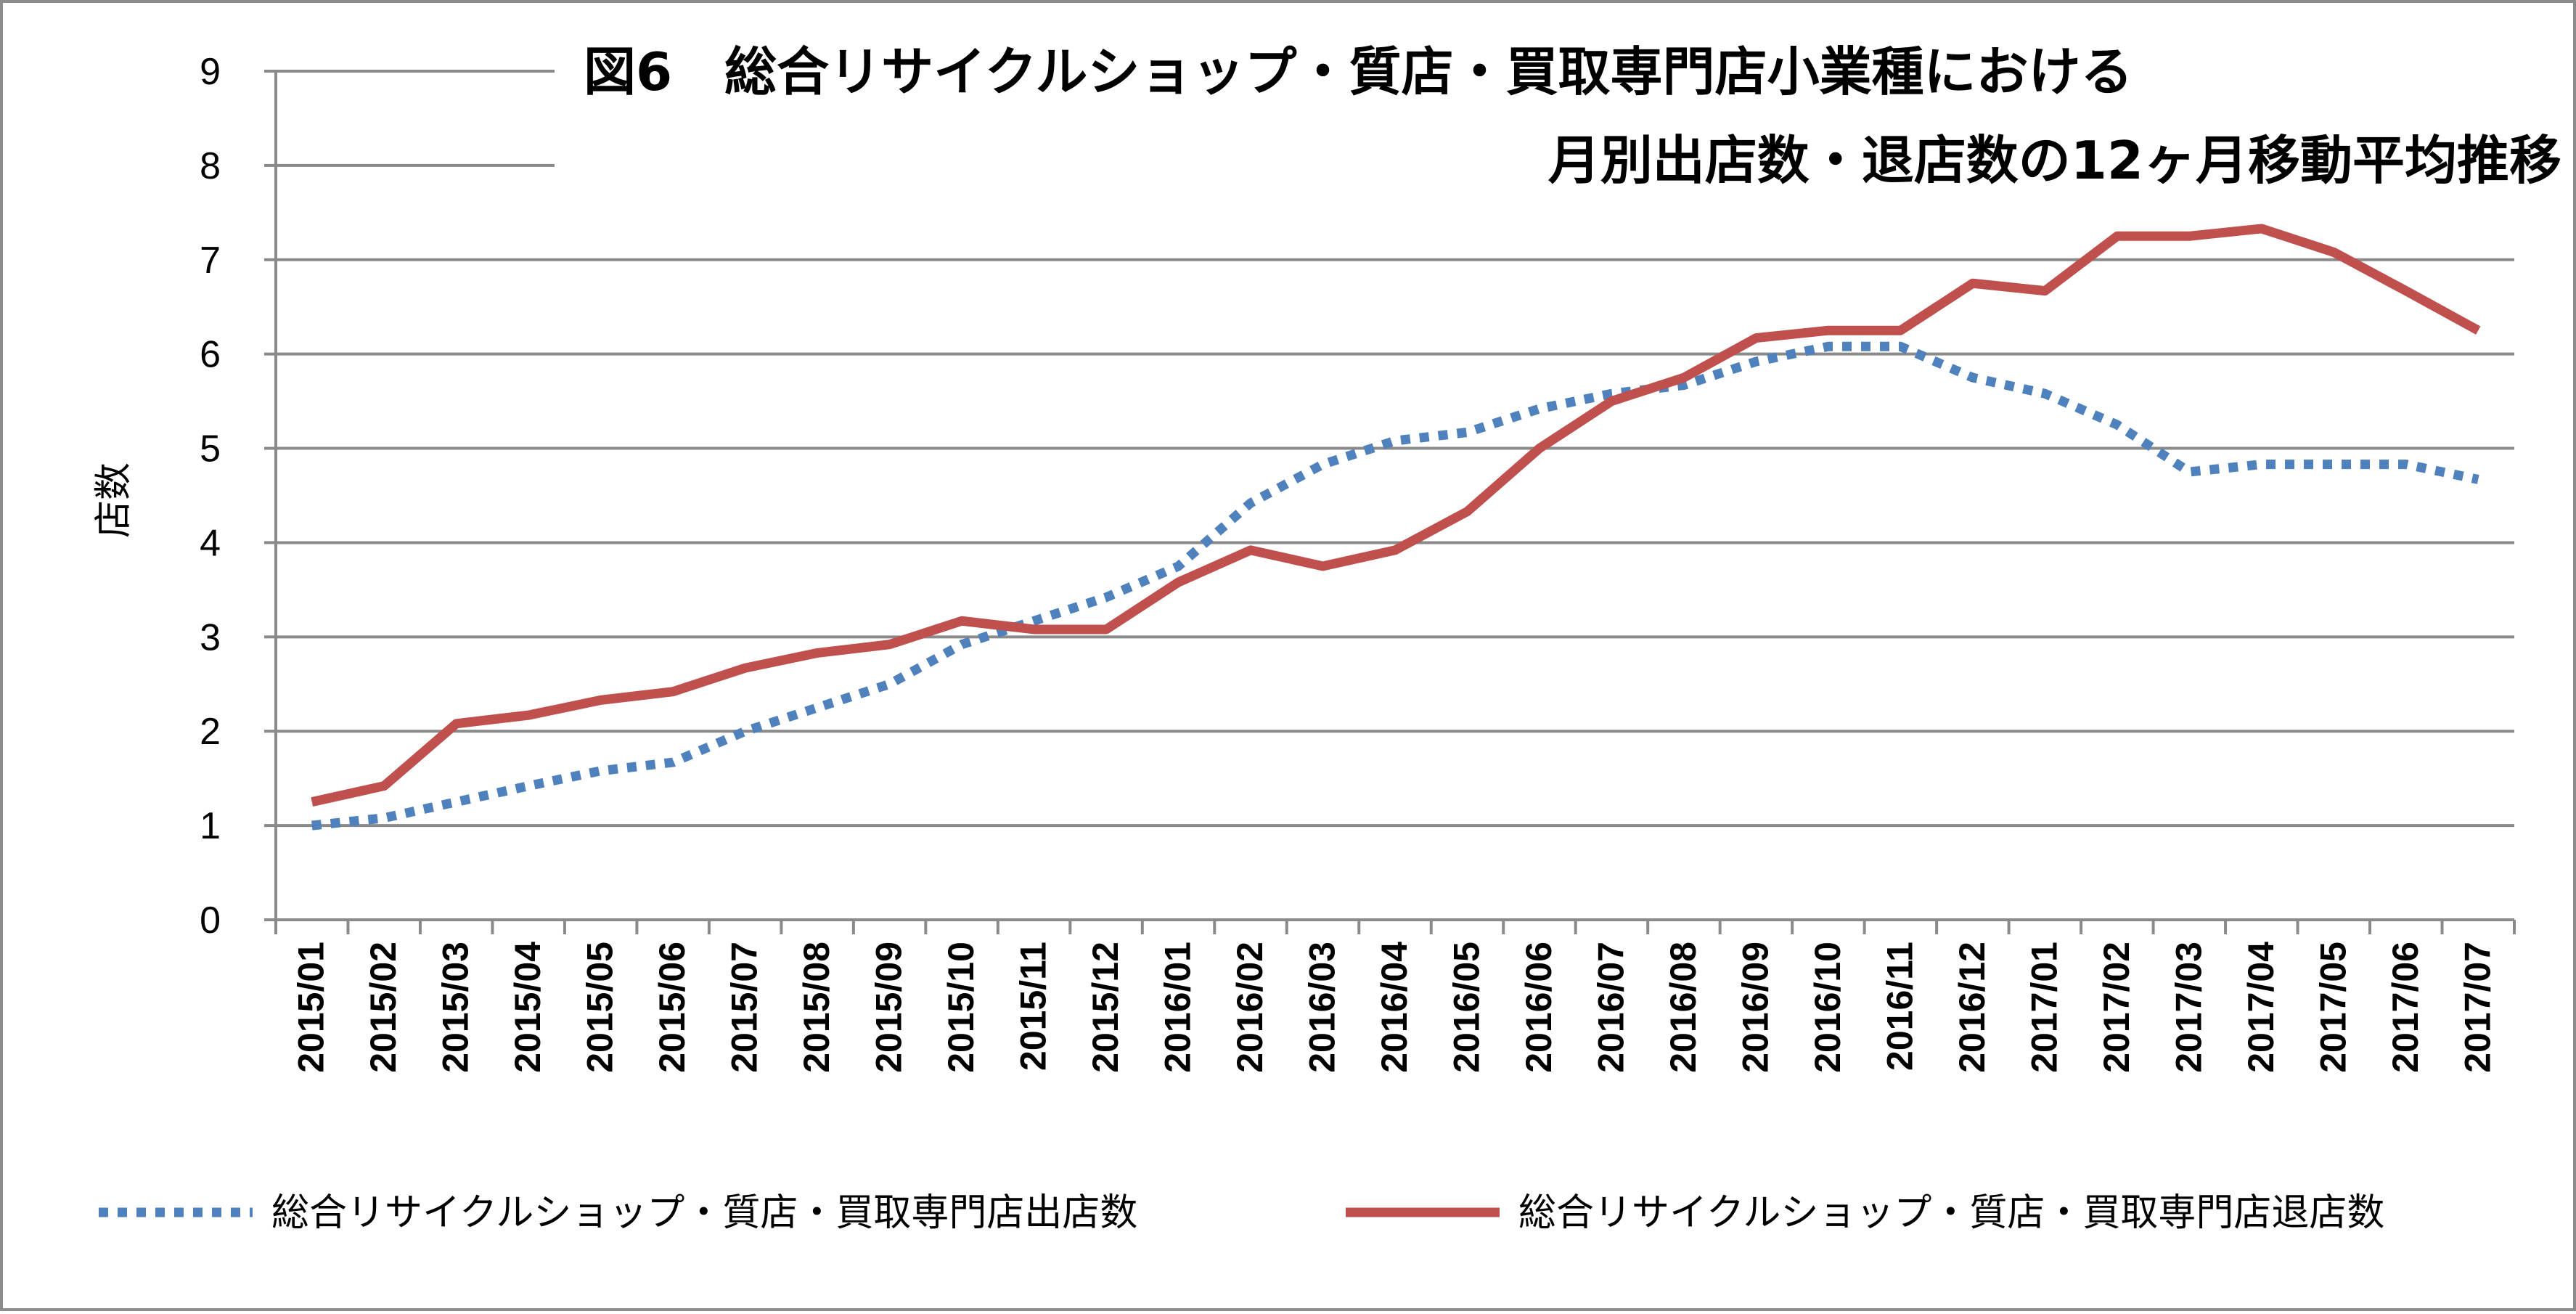  What do you see at coordinates (456, 1007) in the screenshot?
I see `x-tick-label: 2015/03` at bounding box center [456, 1007].